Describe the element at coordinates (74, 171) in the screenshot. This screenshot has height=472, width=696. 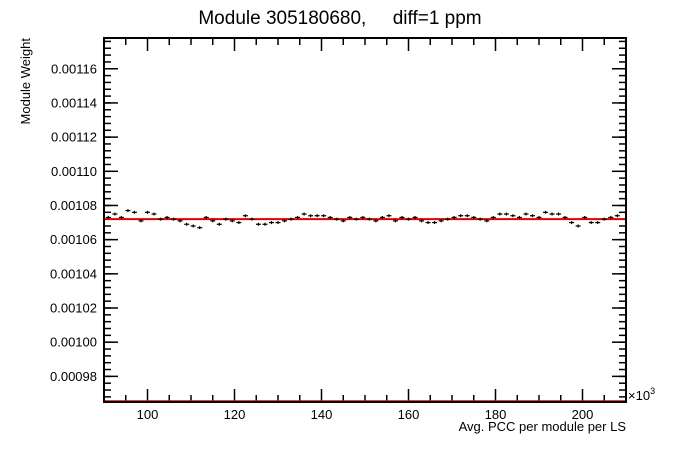
I see `y-tick-label: 0.00110` at that location.